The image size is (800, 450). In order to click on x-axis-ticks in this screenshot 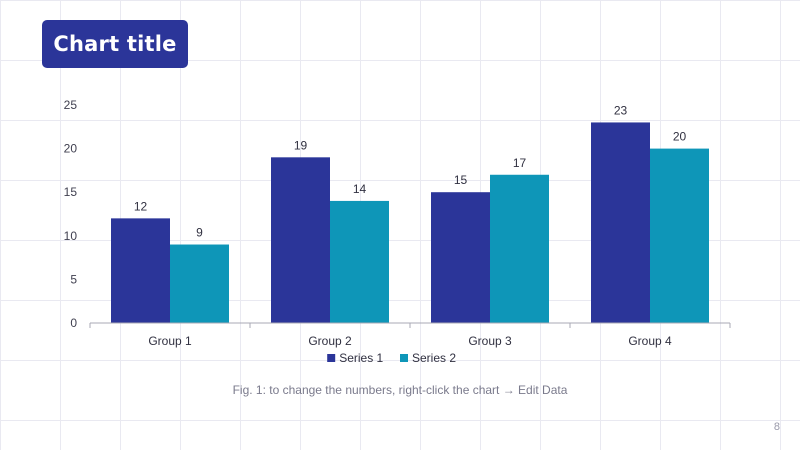, I will do `click(410, 325)`.